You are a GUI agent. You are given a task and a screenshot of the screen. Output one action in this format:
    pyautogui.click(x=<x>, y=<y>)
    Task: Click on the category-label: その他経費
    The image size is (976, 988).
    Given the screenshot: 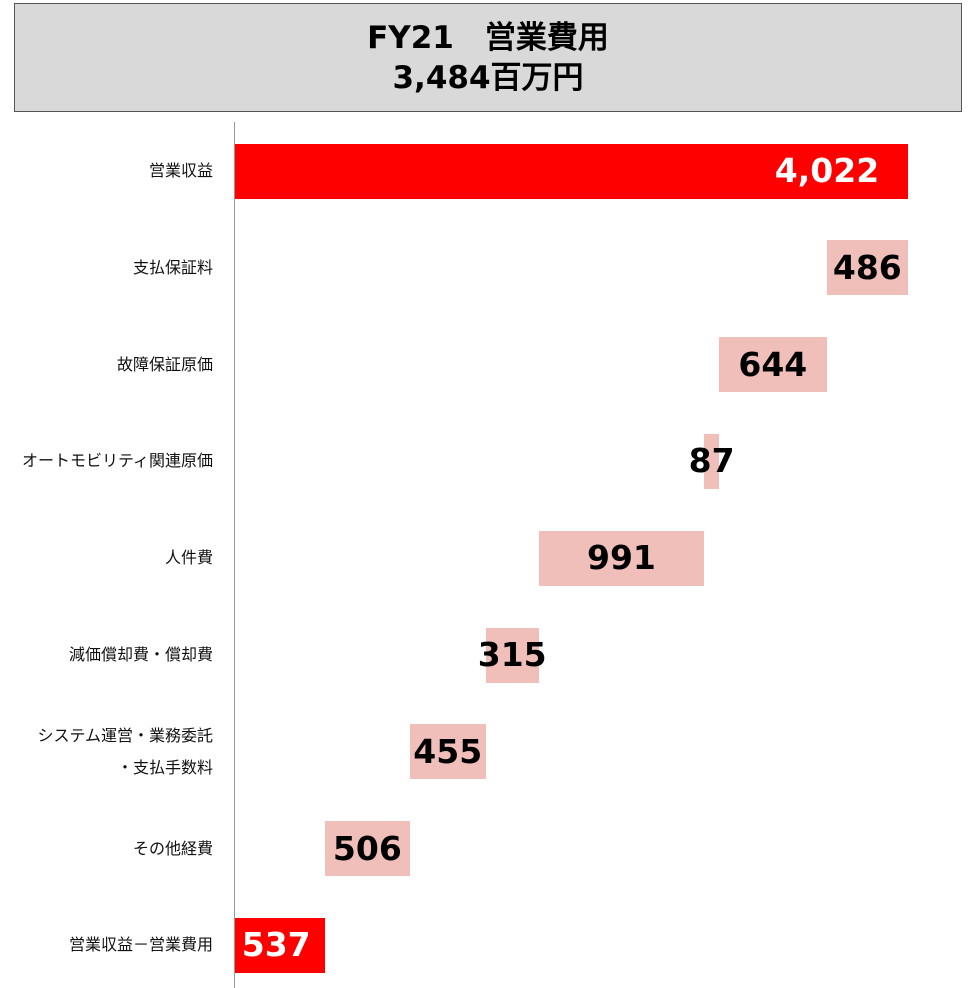 What is the action you would take?
    pyautogui.click(x=172, y=848)
    